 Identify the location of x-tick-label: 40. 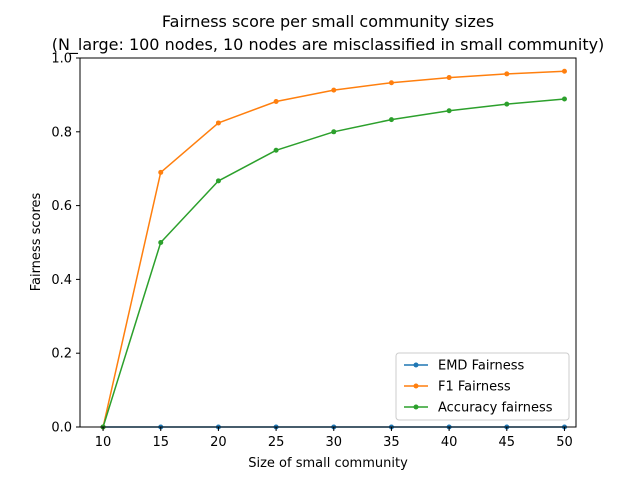
(449, 442).